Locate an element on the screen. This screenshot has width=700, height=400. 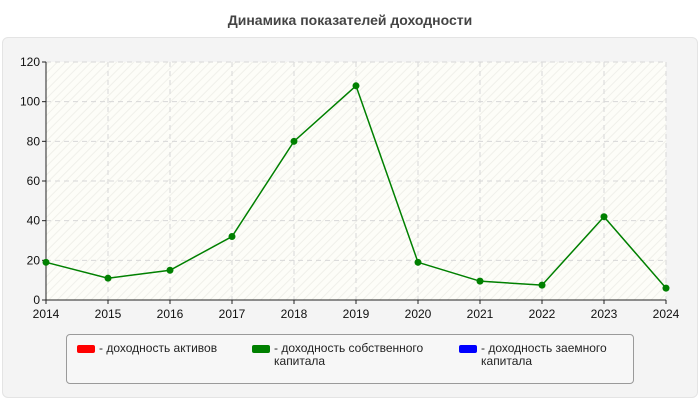
y-tick-labels: 0 20 40 60 80 100 120 is located at coordinates (30, 181).